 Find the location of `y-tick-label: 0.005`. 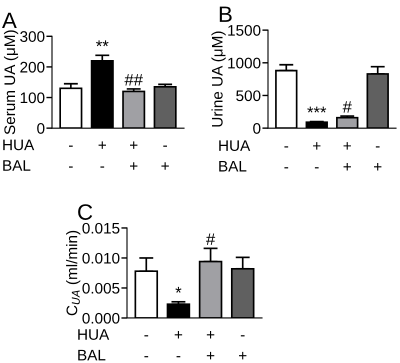

y-tick-label: 0.005 is located at coordinates (101, 288).